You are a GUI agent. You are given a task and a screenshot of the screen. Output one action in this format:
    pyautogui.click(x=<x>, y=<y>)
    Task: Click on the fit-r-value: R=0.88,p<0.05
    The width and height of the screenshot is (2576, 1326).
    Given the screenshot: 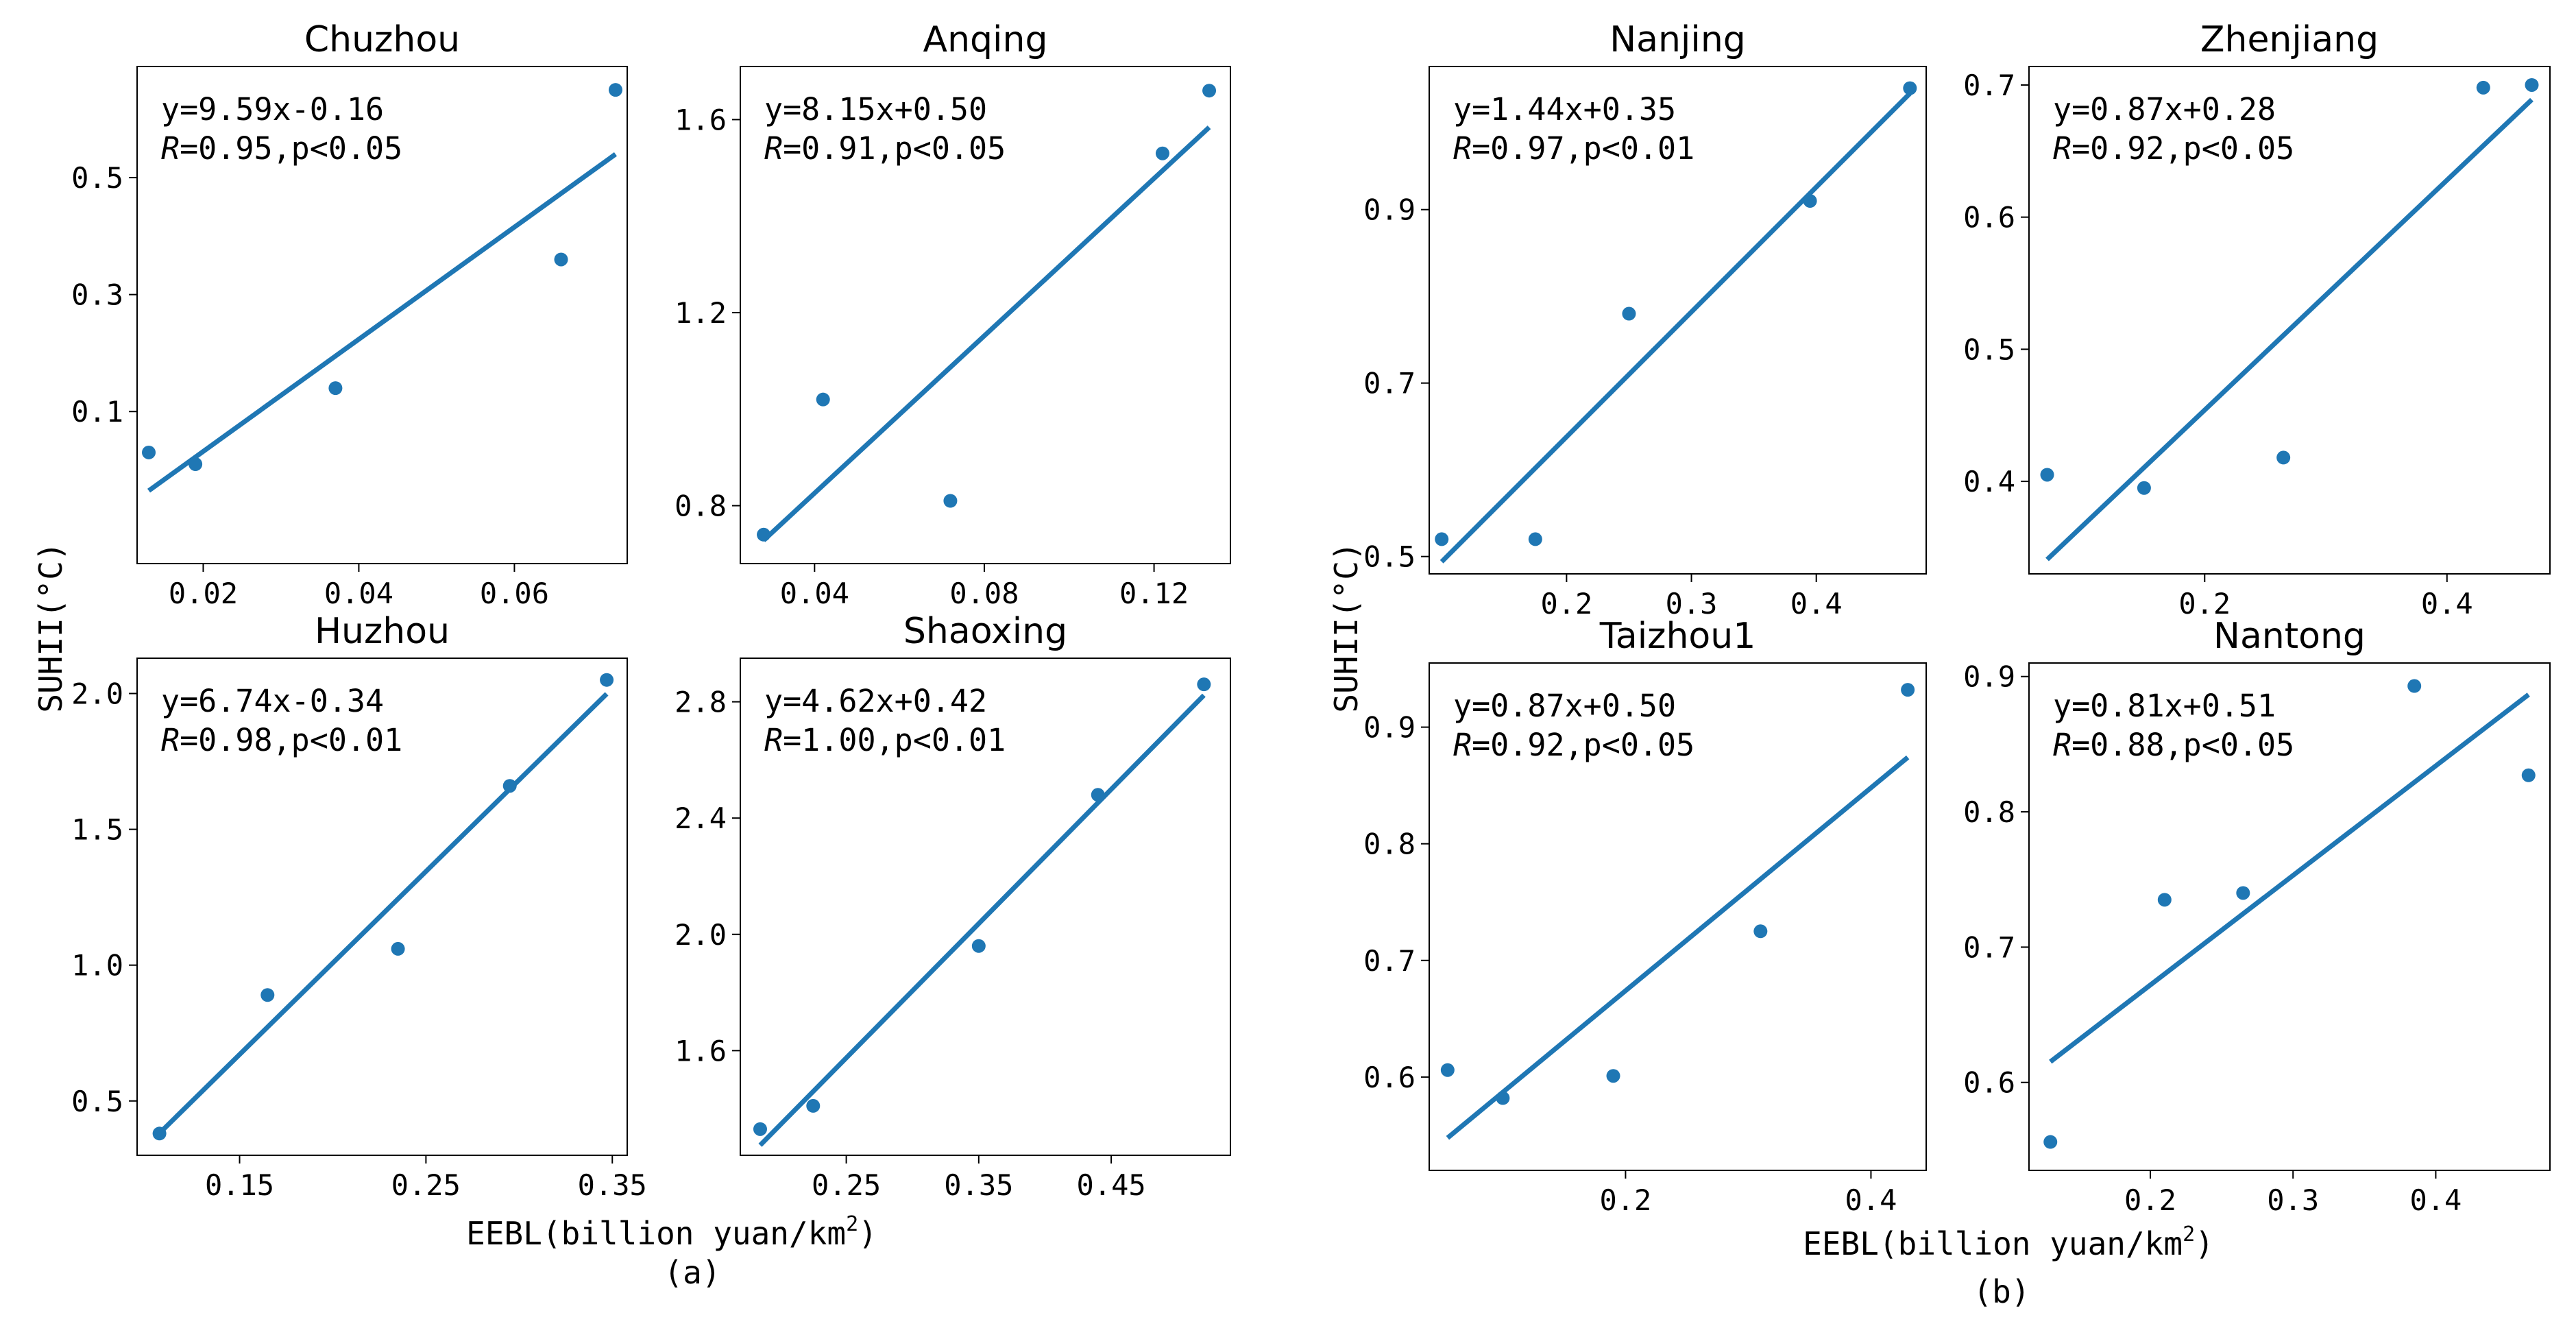 What is the action you would take?
    pyautogui.click(x=2173, y=745)
    